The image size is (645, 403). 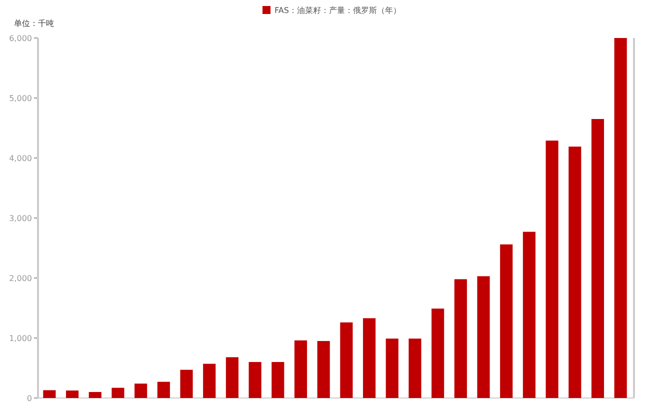 I want to click on y-tick-label: 0, so click(x=29, y=398).